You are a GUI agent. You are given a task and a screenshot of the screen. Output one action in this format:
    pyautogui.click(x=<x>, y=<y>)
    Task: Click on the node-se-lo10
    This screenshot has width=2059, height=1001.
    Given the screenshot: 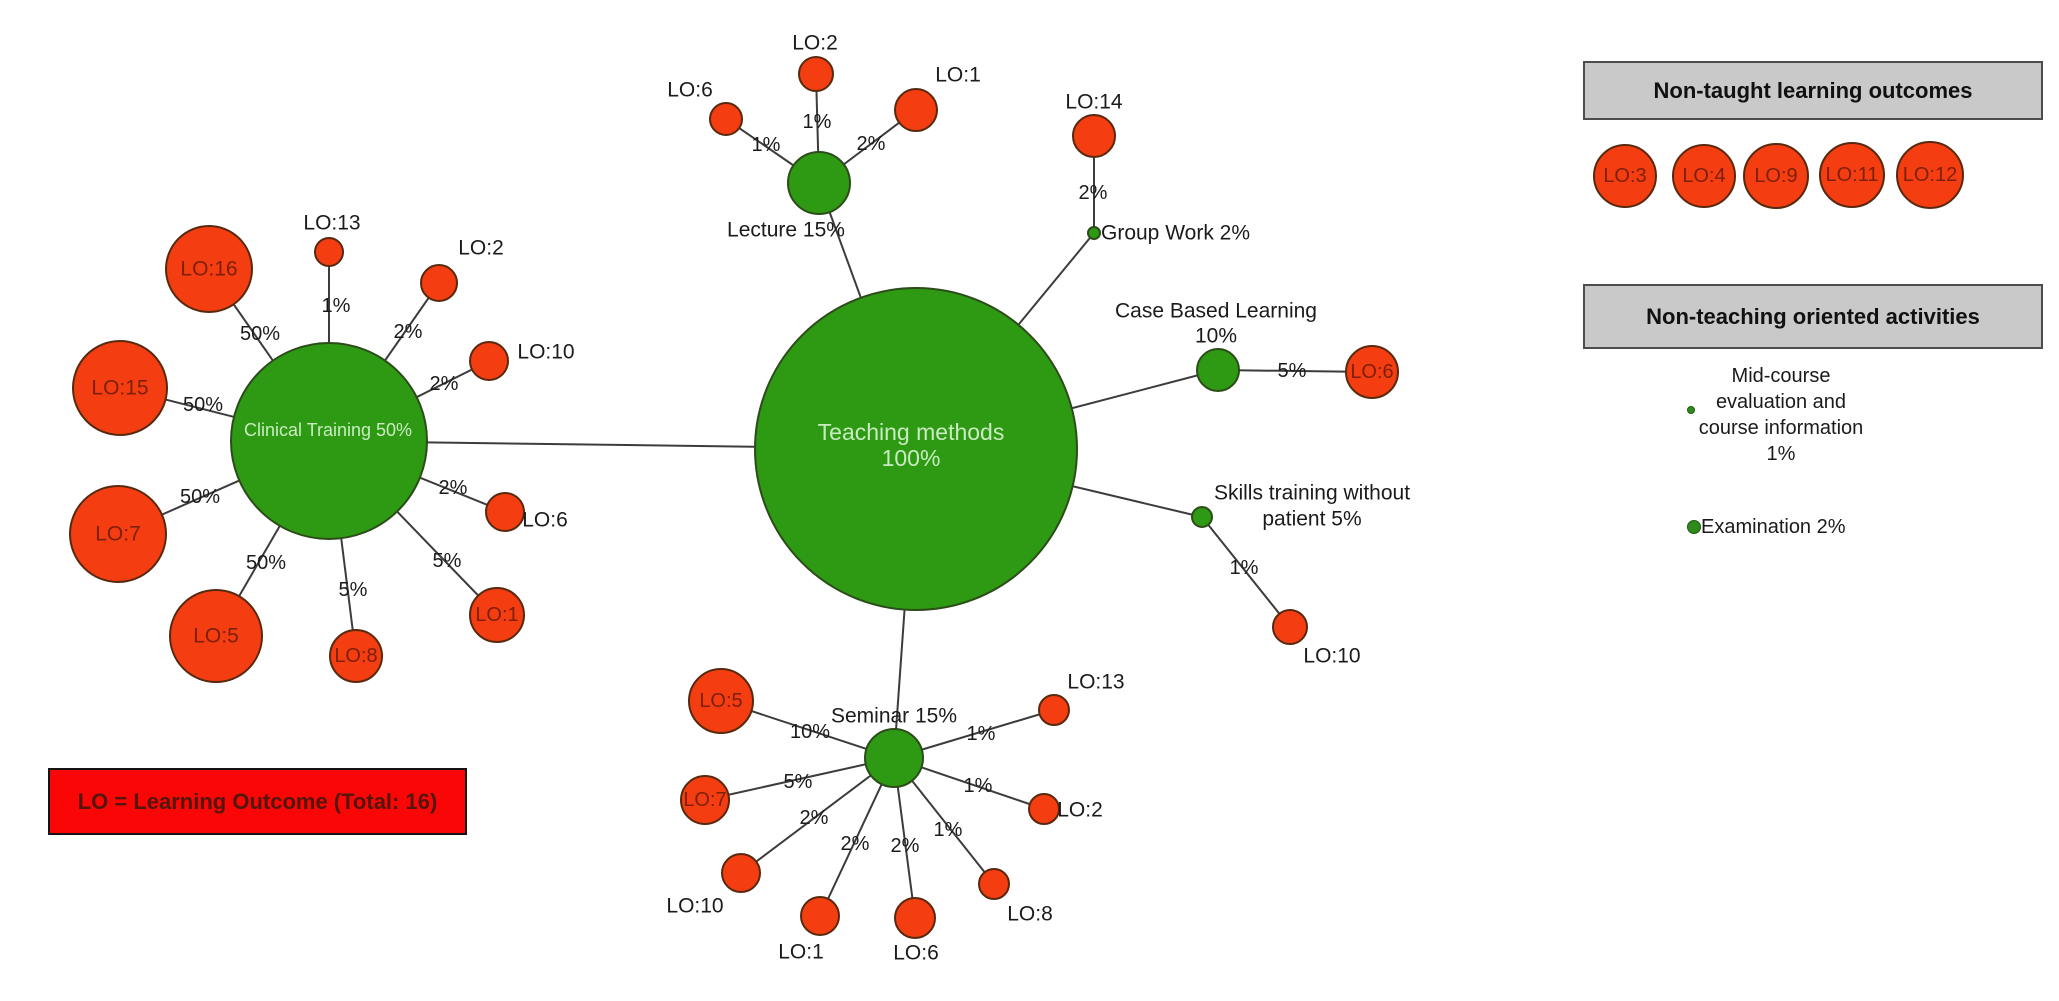 What is the action you would take?
    pyautogui.click(x=741, y=873)
    